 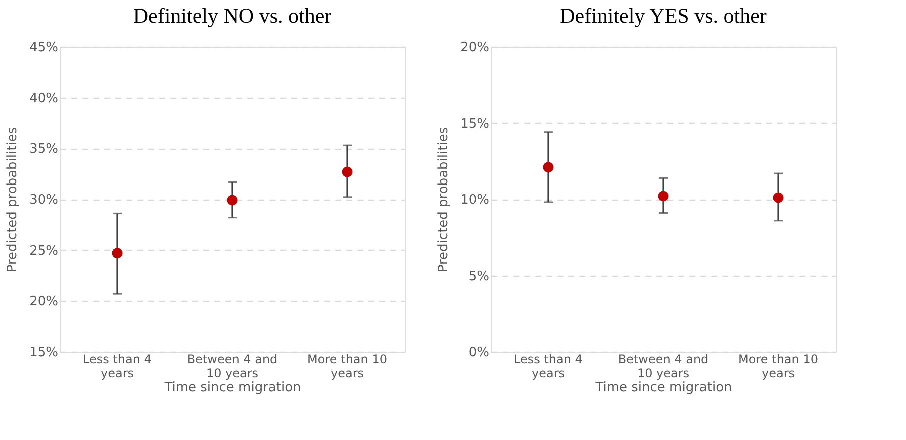 What do you see at coordinates (479, 353) in the screenshot?
I see `y-tick-label: 0%` at bounding box center [479, 353].